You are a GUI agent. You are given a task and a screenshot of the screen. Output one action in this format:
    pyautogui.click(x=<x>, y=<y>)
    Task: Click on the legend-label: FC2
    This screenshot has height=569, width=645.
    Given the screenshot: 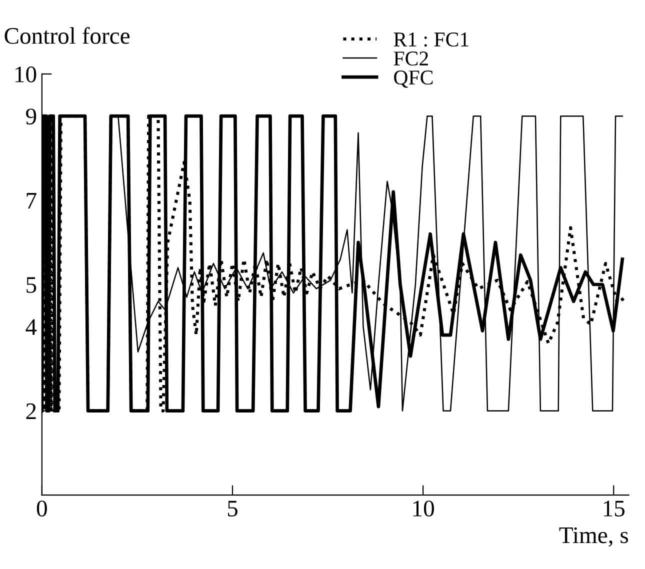 What is the action you would take?
    pyautogui.click(x=411, y=59)
    